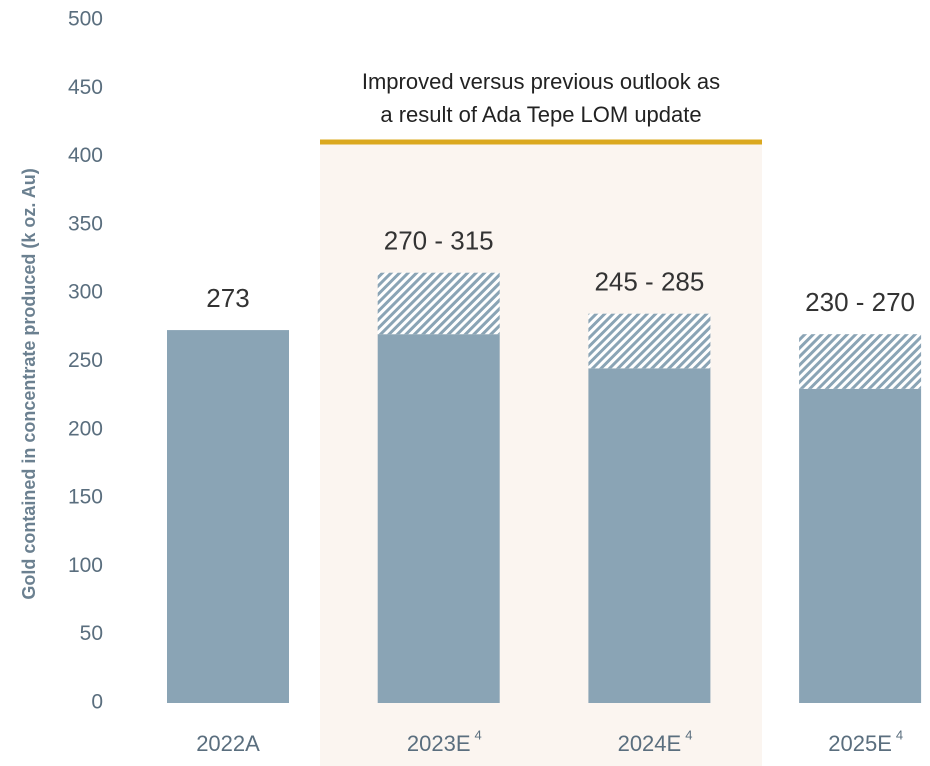 This screenshot has height=766, width=930. I want to click on annotation-text: Improved versus previous outlook as, so click(541, 81).